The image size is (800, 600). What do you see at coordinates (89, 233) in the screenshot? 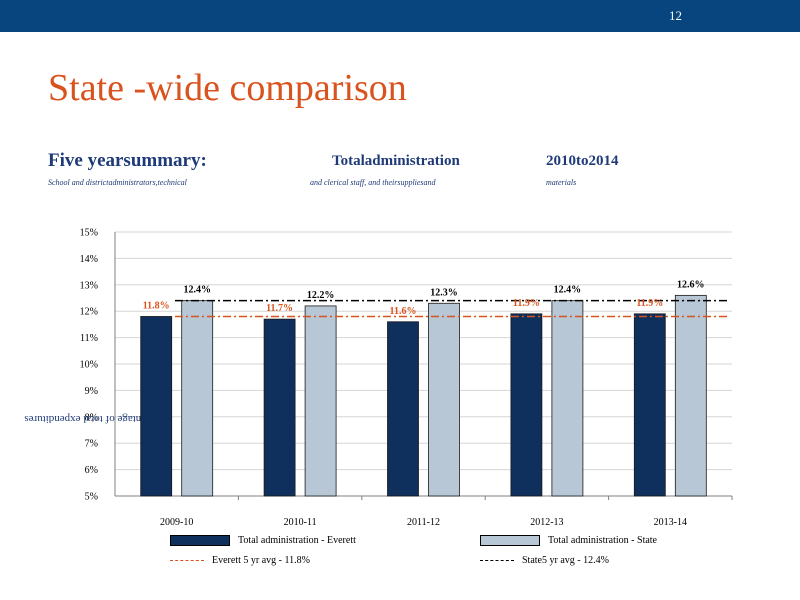
I see `y-tick-label: 15%` at bounding box center [89, 233].